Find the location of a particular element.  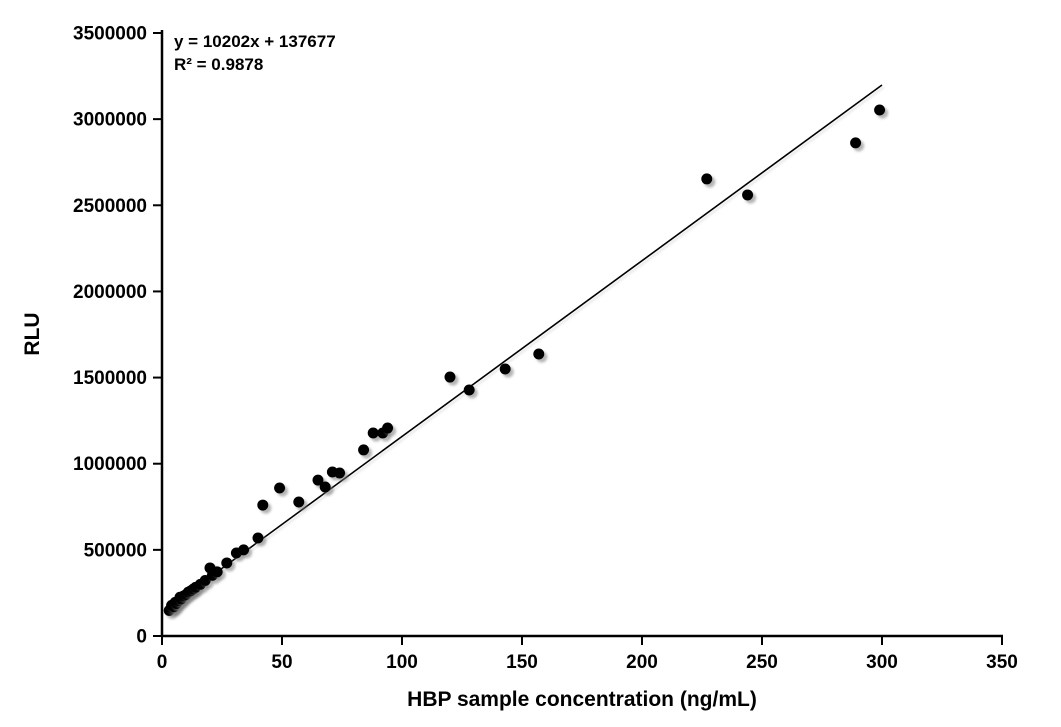

y-tick-label: 3500000 is located at coordinates (110, 34).